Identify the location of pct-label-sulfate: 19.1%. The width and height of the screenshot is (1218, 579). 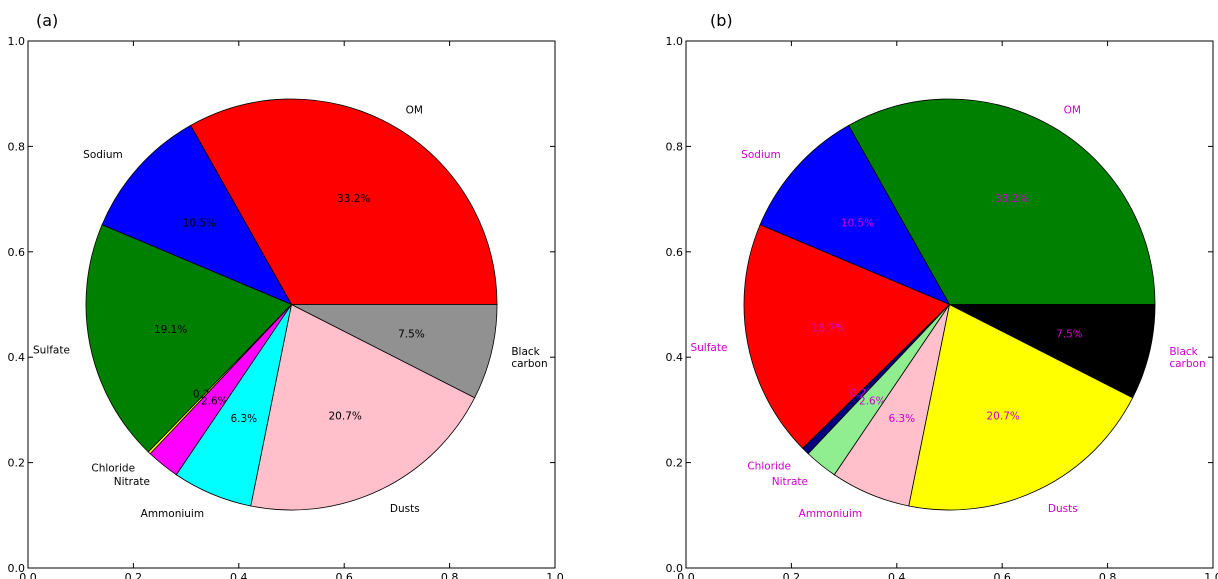
(170, 330).